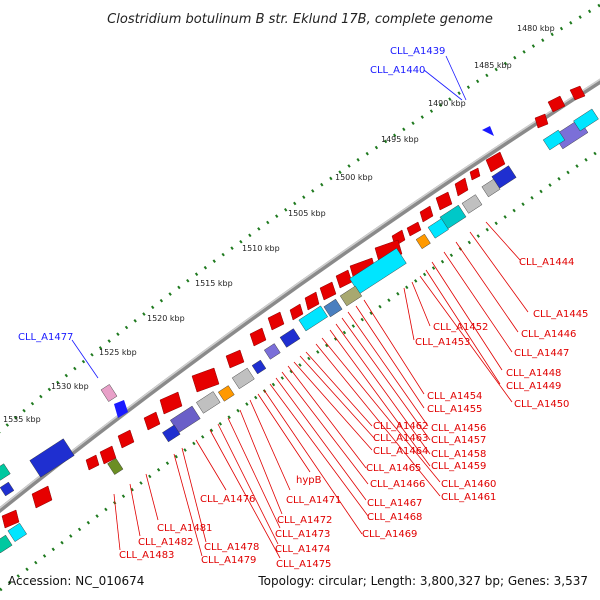  I want to click on gene-label: CLL_A1479, so click(228, 560).